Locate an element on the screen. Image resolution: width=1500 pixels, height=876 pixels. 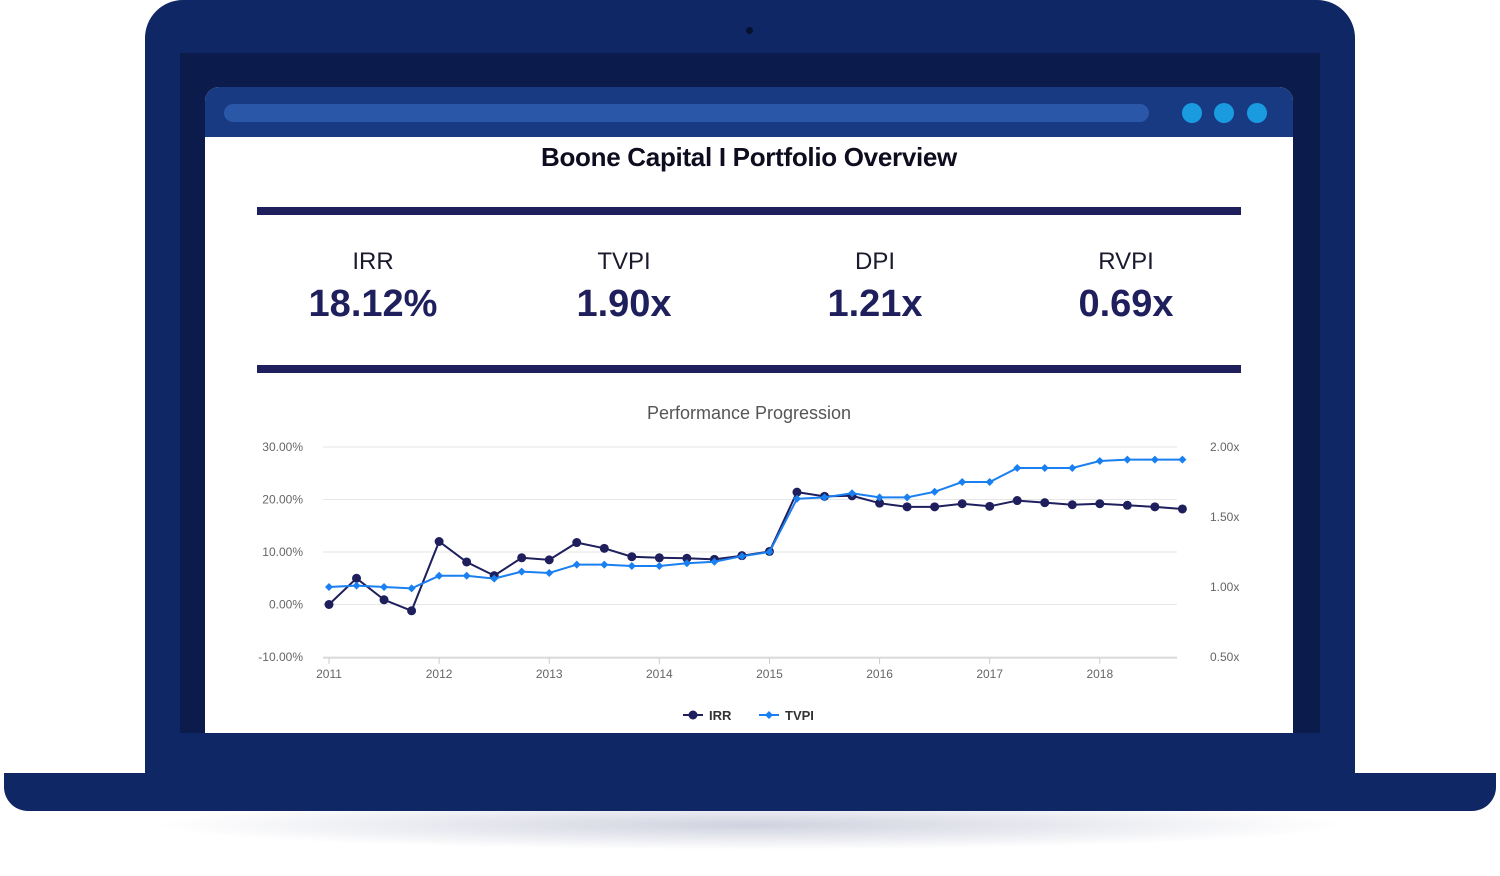
metric-irr: IRR 18.12% is located at coordinates (373, 287).